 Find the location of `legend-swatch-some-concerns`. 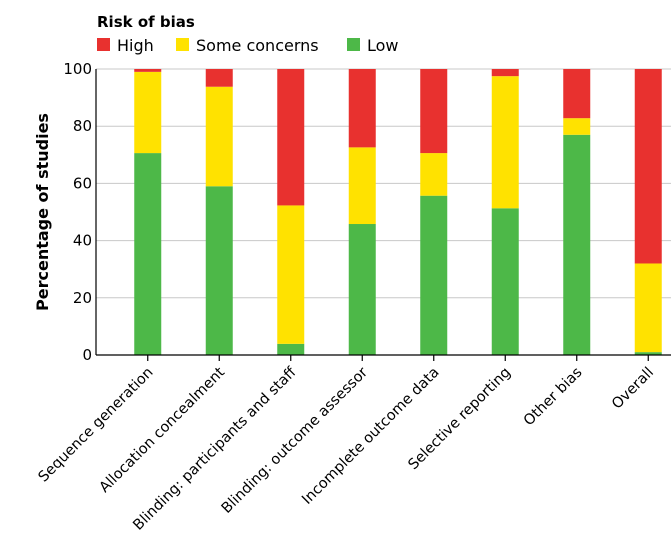

legend-swatch-some-concerns is located at coordinates (182, 44).